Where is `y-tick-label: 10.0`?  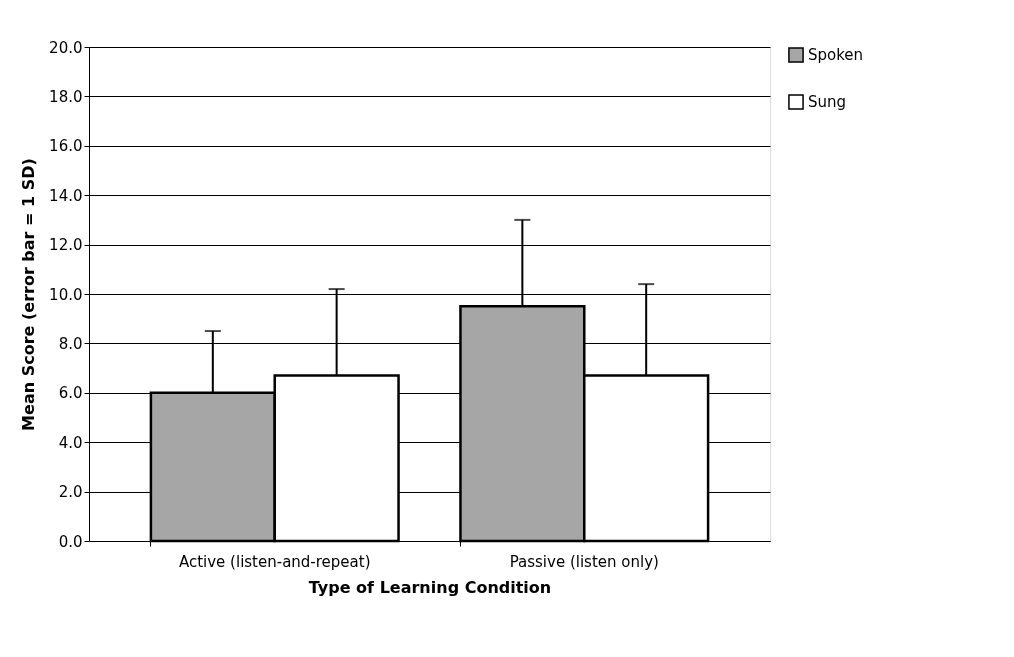
y-tick-label: 10.0 is located at coordinates (66, 294).